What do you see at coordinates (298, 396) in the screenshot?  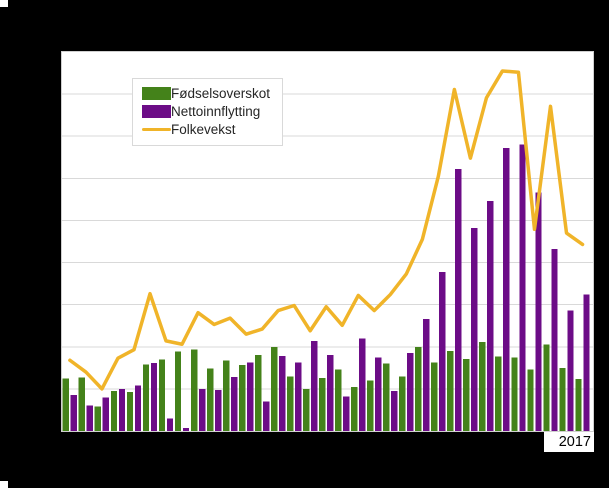 I see `bar-nettoinnflytting-1999` at bounding box center [298, 396].